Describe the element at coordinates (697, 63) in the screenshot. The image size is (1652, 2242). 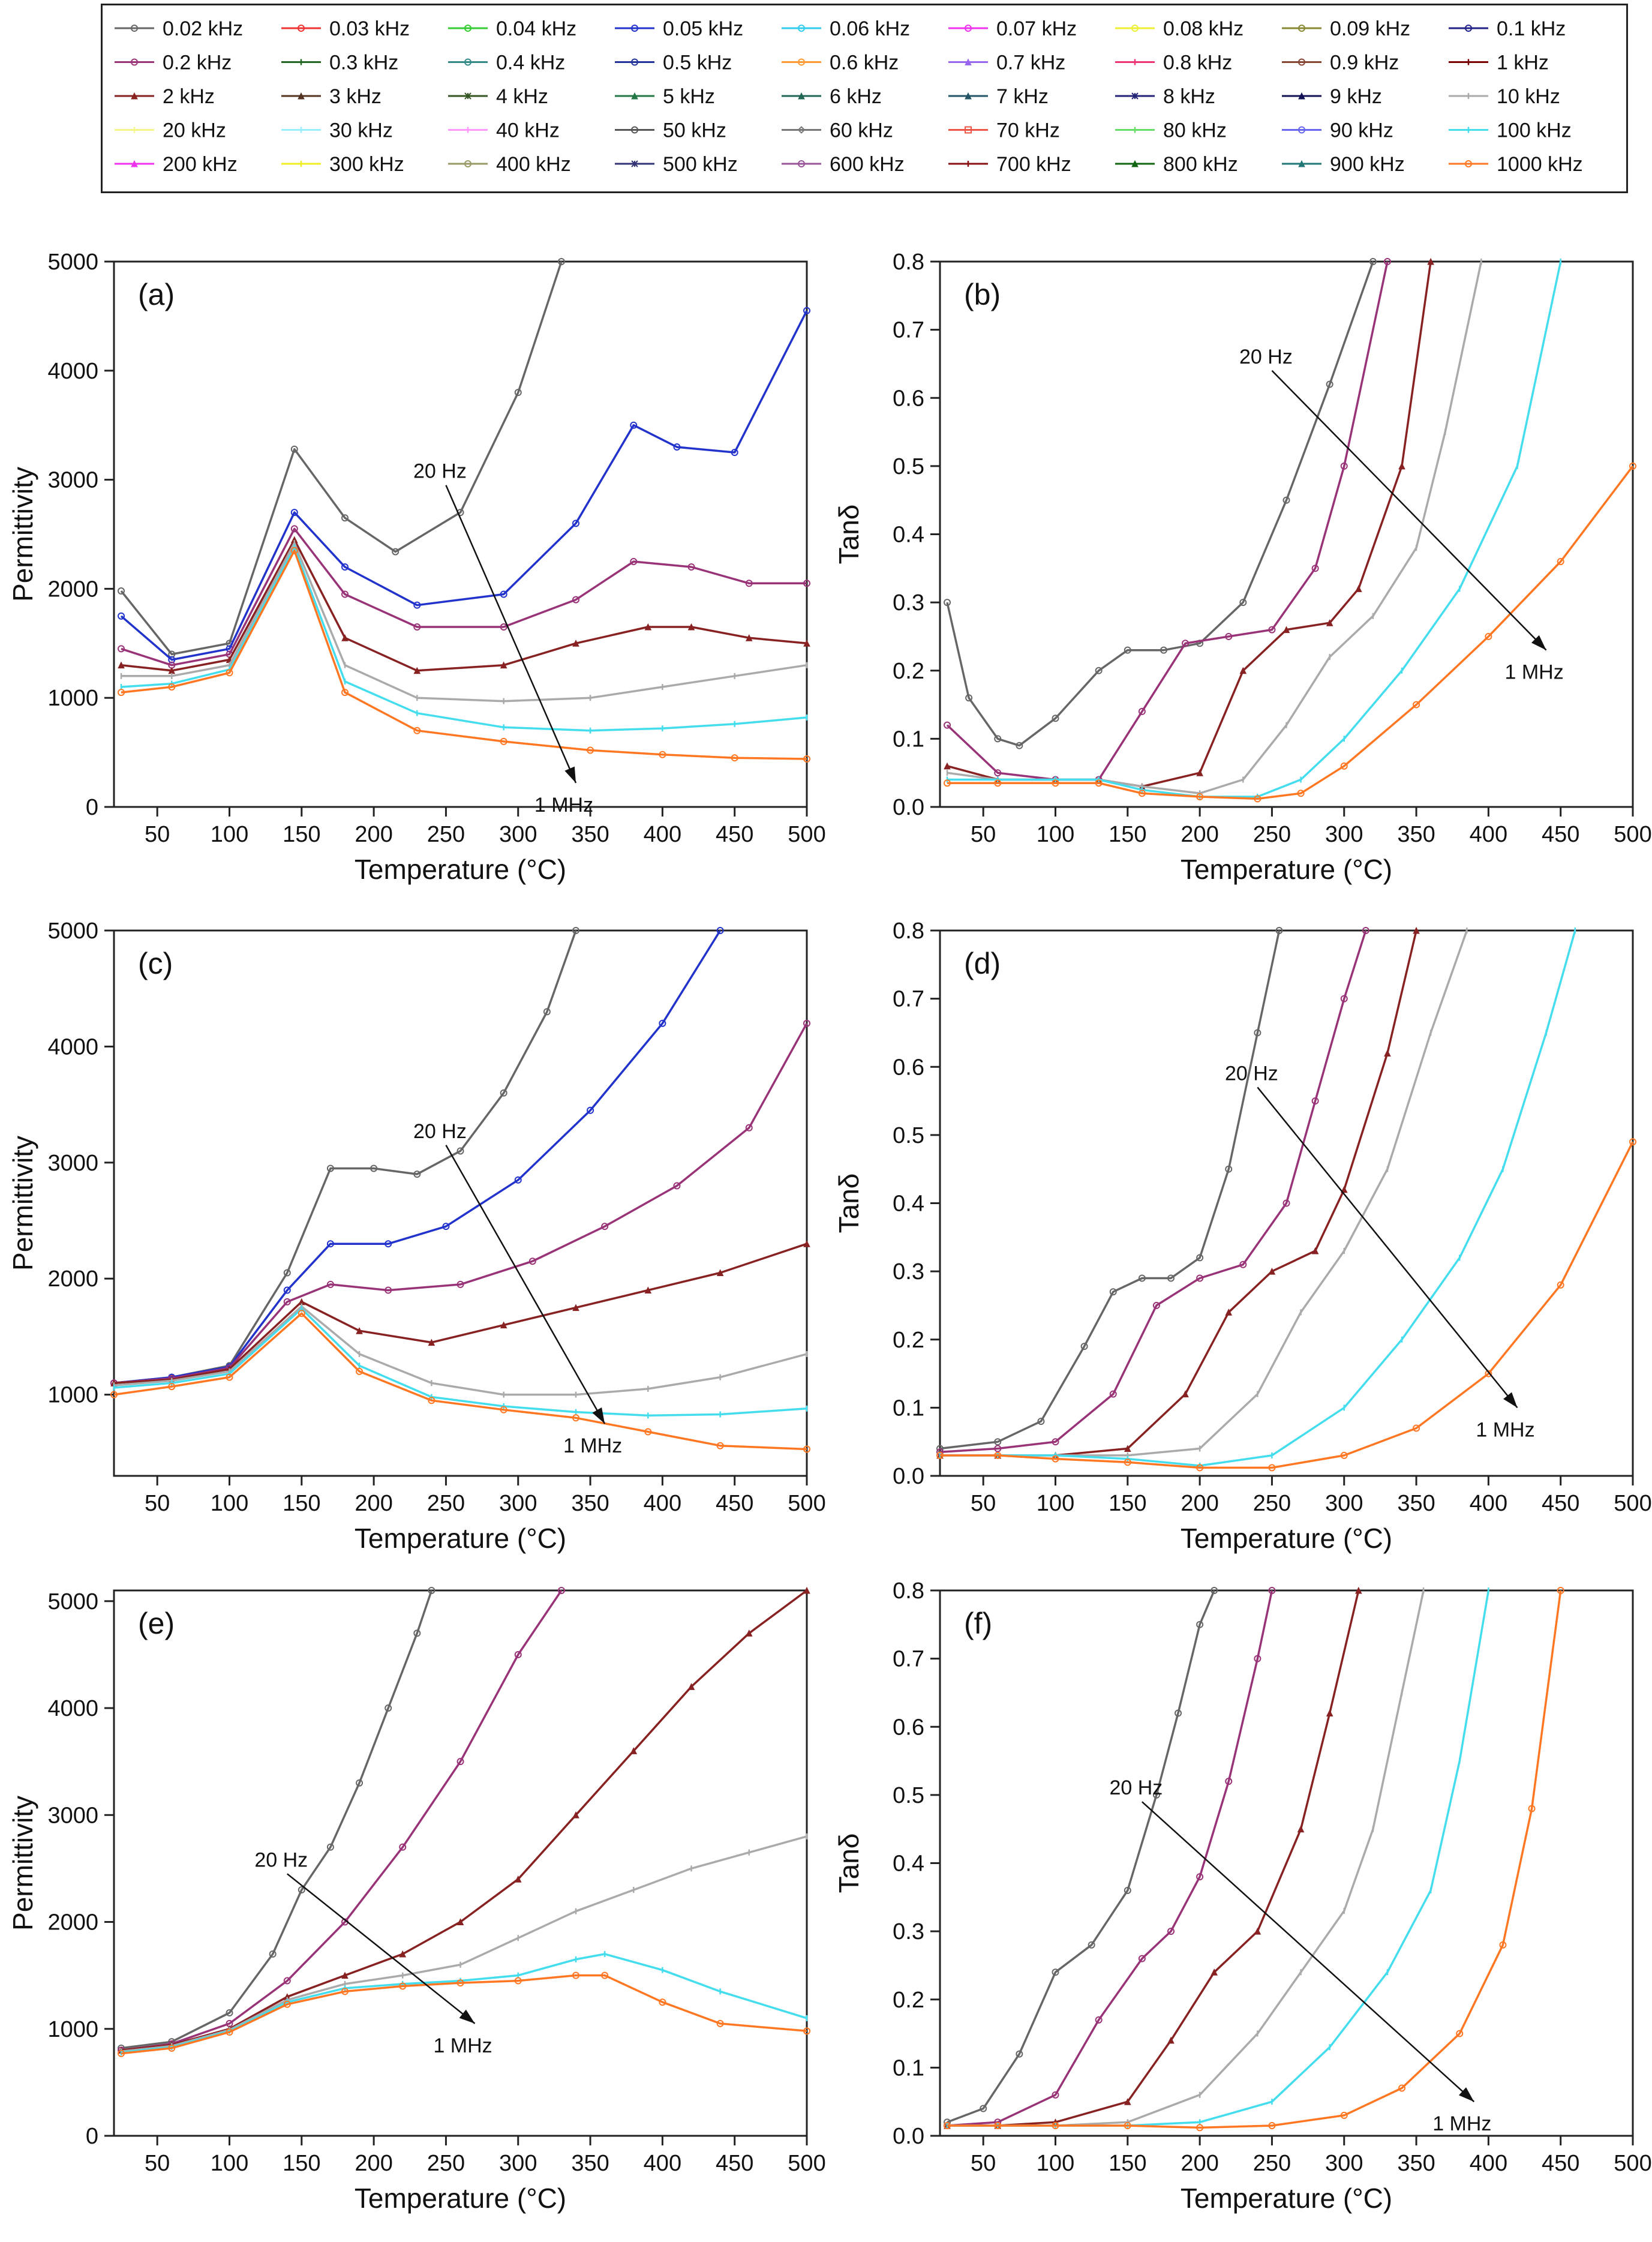
I see `legend-0-5-khz-label: 0.5 kHz` at that location.